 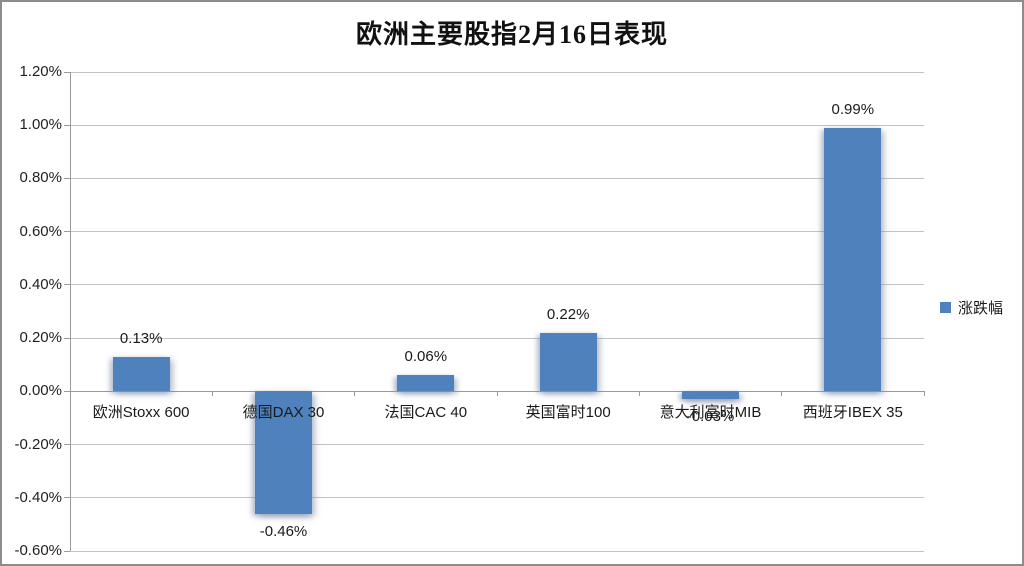 I want to click on y-tick-label: -0.60%, so click(x=38, y=550).